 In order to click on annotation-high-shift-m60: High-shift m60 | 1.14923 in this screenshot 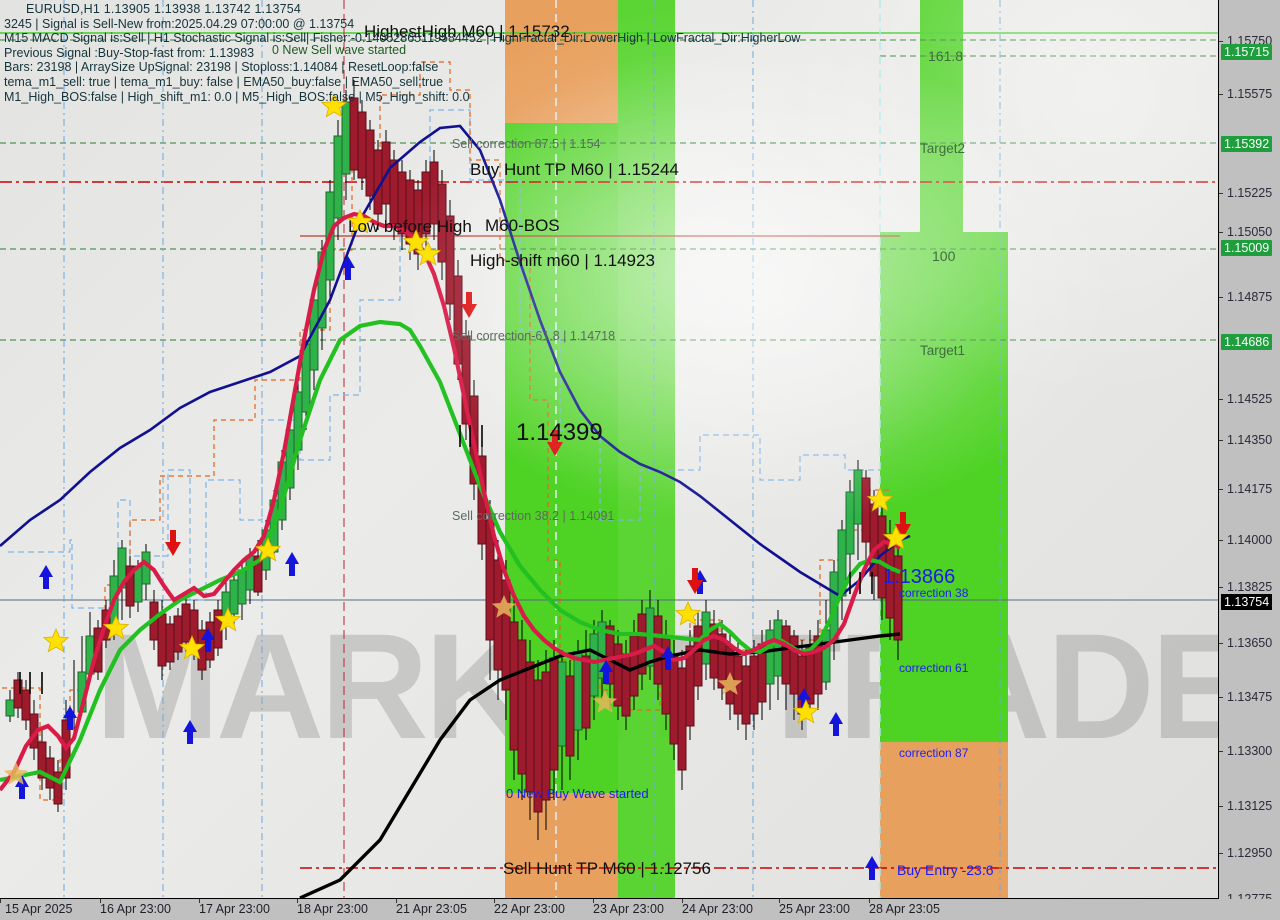, I will do `click(562, 260)`.